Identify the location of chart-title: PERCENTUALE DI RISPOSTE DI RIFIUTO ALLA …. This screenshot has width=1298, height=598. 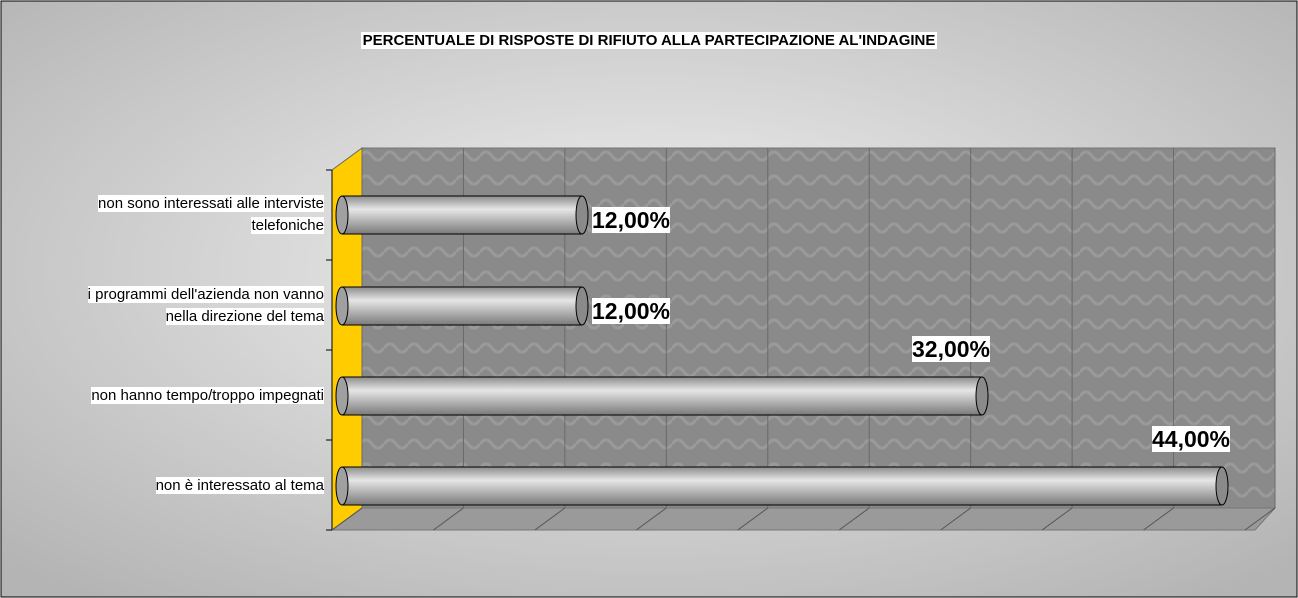
(649, 40).